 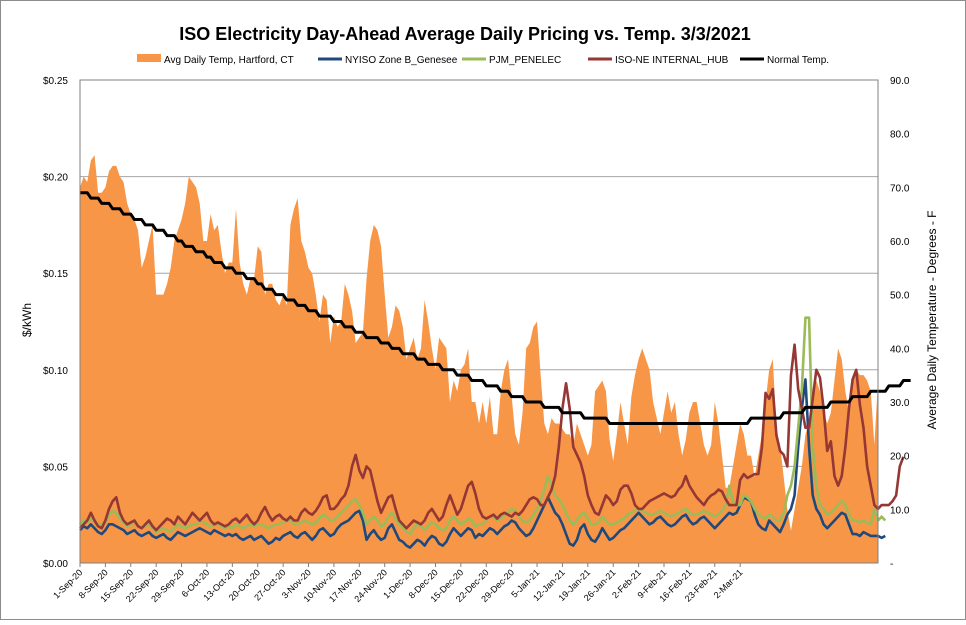 I want to click on legend-item: Normal Temp., so click(x=784, y=60).